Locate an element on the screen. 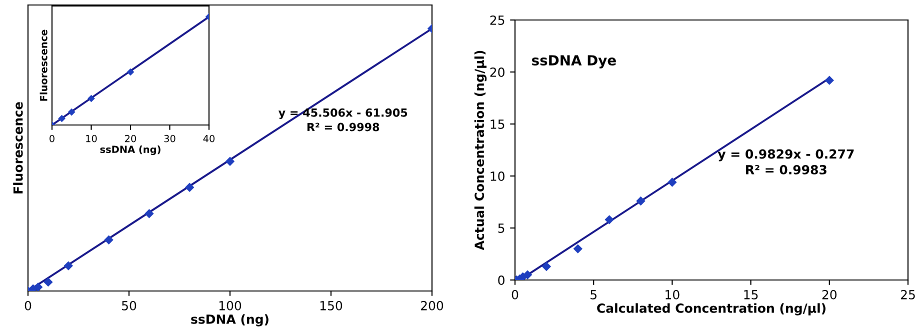 This screenshot has height=332, width=920. x-tick-label: 200 is located at coordinates (432, 305).